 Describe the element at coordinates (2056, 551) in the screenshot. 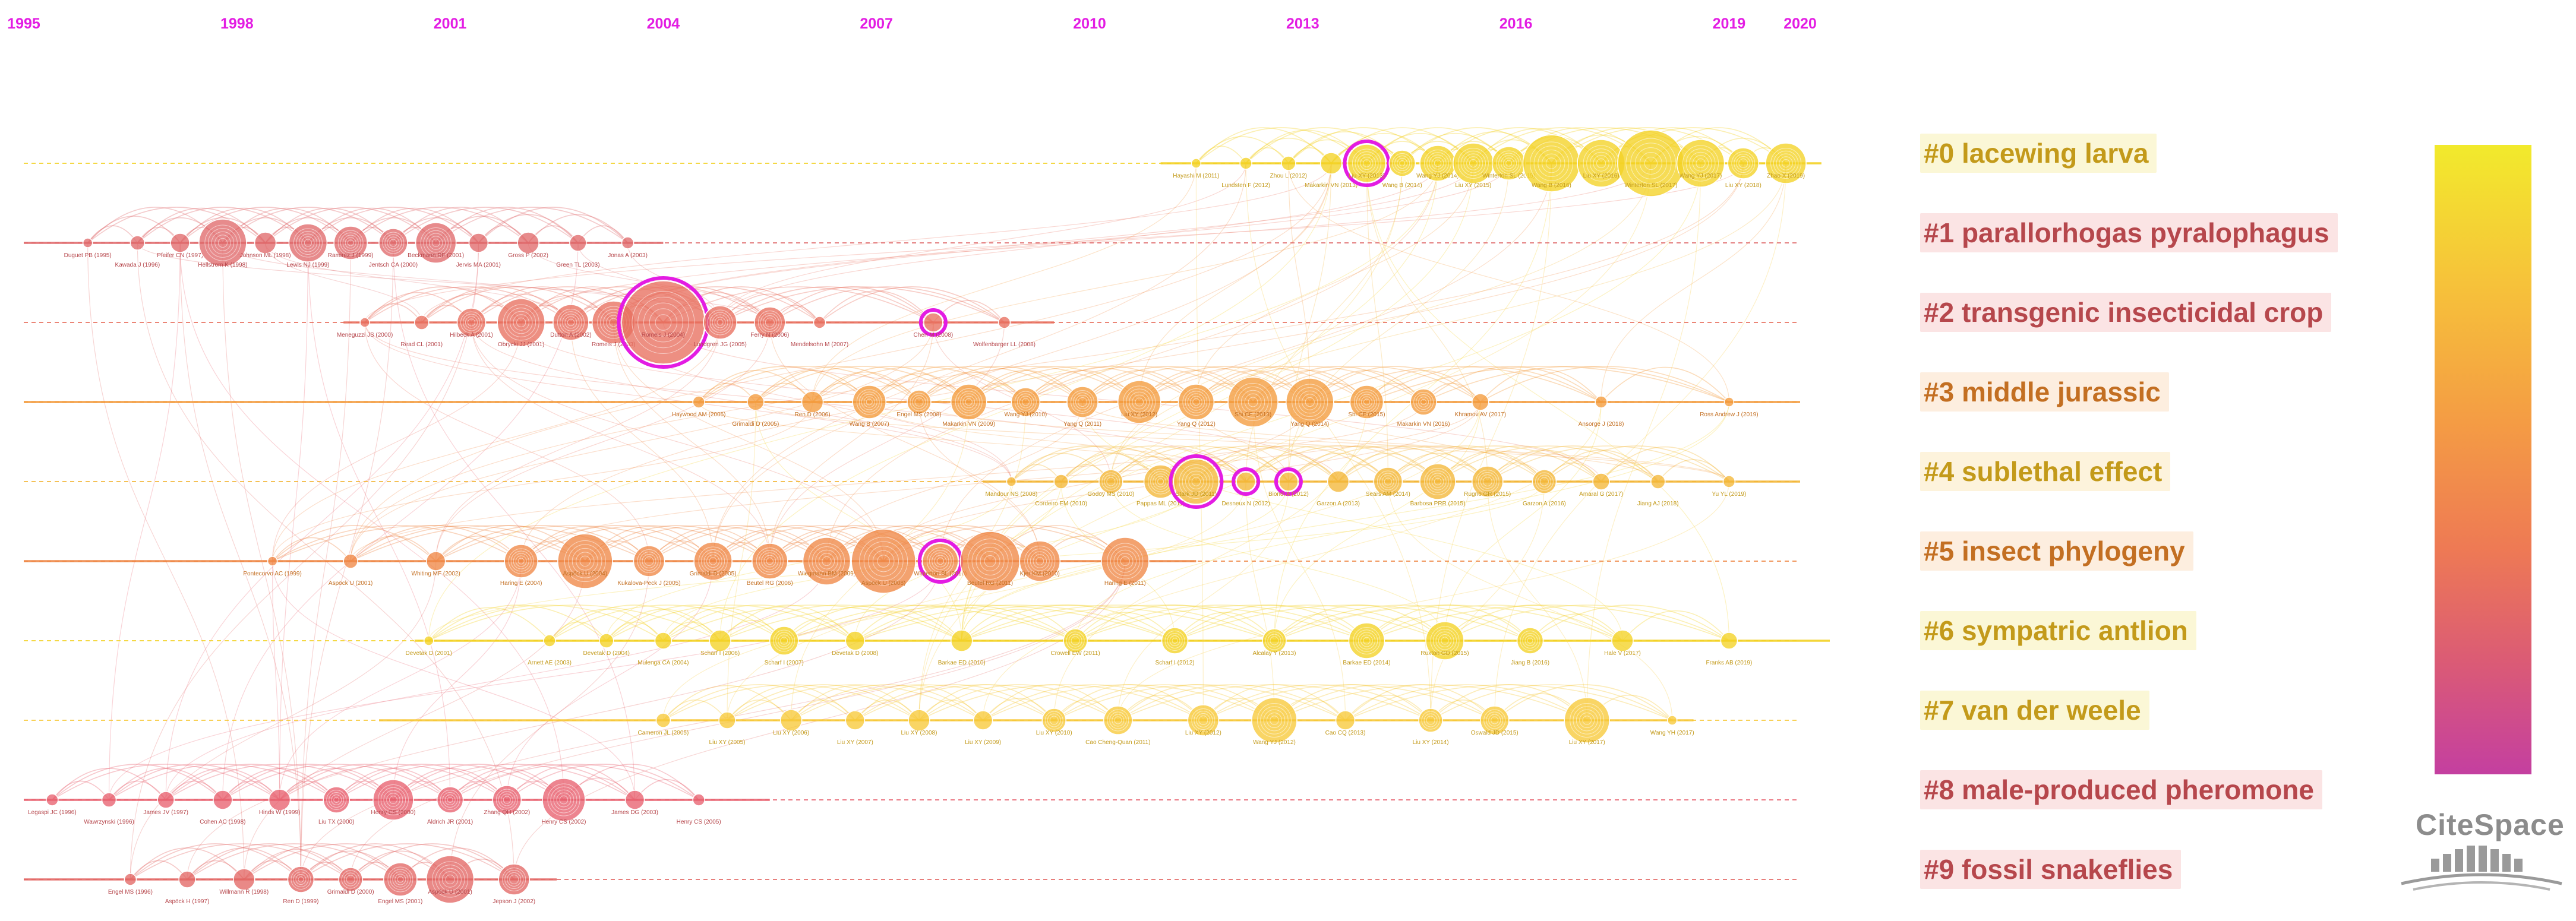

I see `cluster-label: #5 insect phylogeny` at that location.